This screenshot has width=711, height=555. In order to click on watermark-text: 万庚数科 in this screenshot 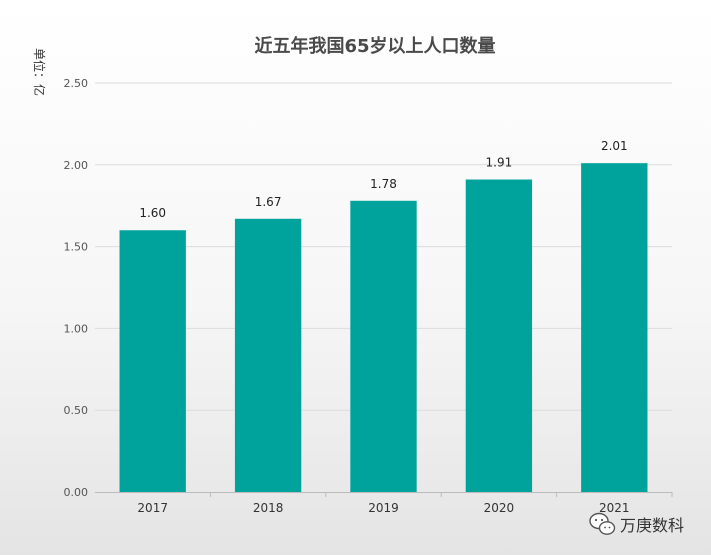, I will do `click(652, 525)`.